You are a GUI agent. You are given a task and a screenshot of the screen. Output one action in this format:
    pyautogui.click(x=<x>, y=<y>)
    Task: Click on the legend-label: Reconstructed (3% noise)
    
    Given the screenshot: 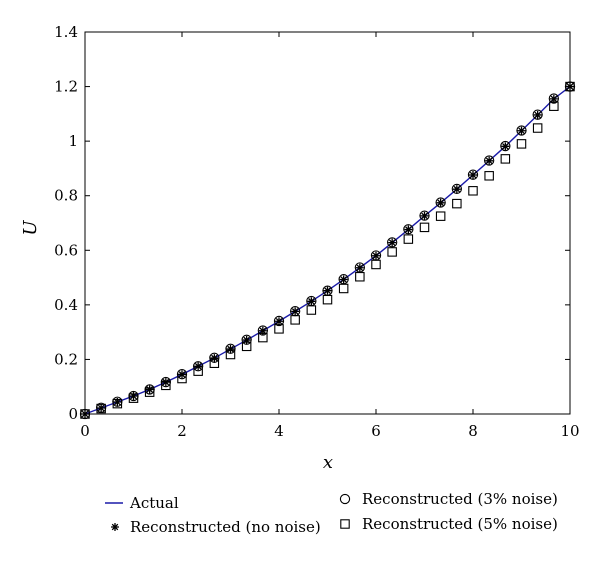 What is the action you would take?
    pyautogui.click(x=460, y=499)
    